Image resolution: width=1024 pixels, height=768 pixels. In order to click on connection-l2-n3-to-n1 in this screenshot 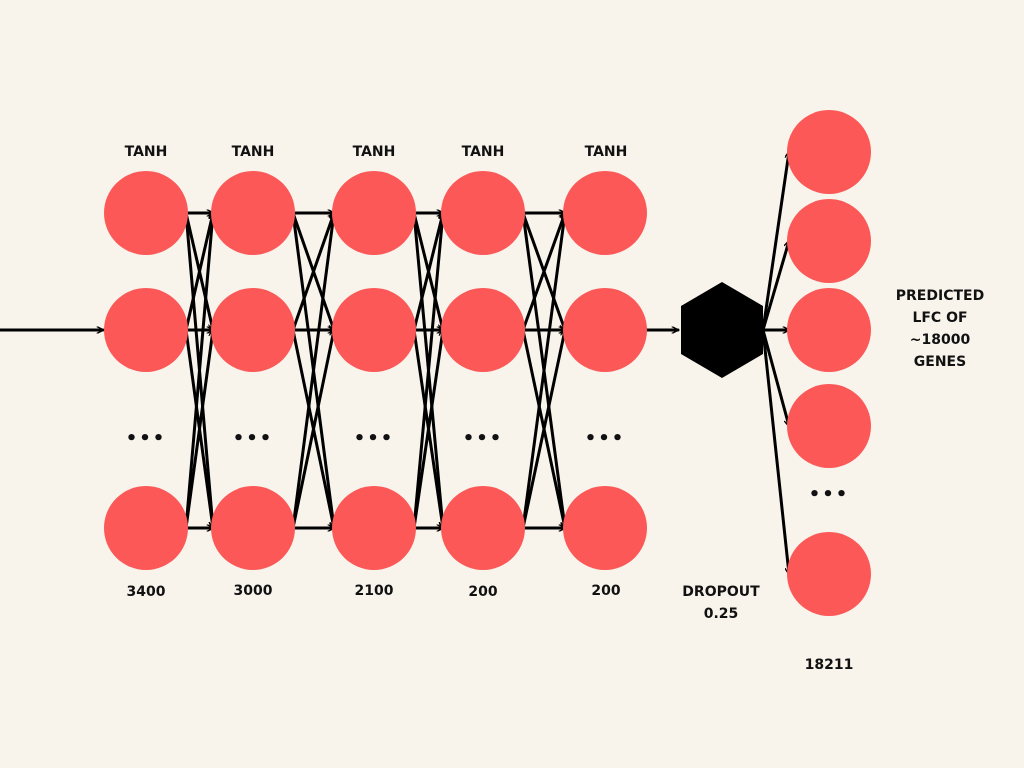, I will do `click(312, 370)`.